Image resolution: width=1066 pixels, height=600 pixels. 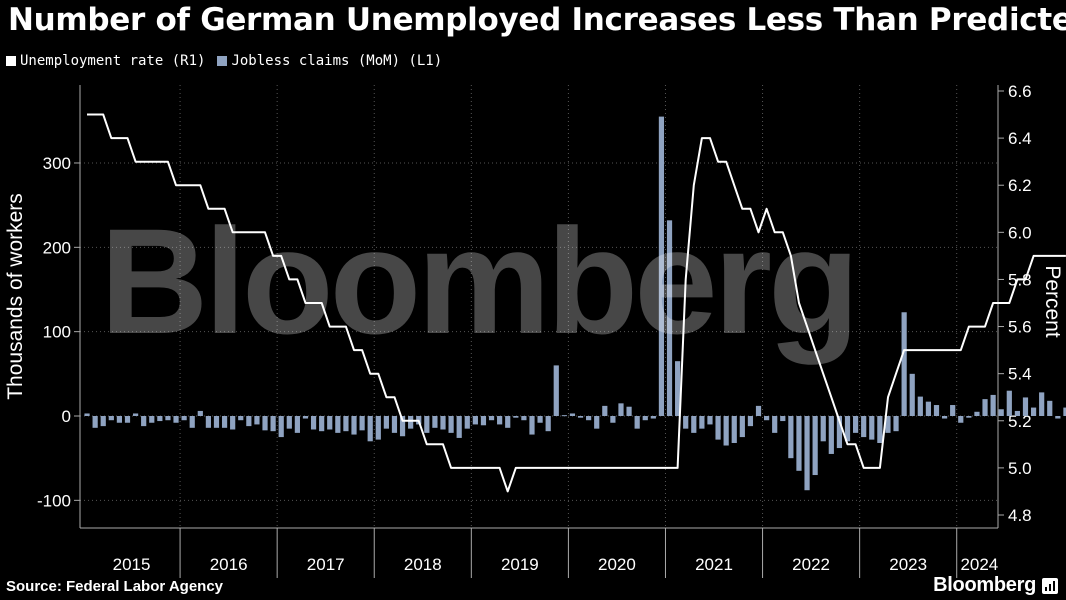 I want to click on right-axis-tick-label: 5.4, so click(x=1020, y=374).